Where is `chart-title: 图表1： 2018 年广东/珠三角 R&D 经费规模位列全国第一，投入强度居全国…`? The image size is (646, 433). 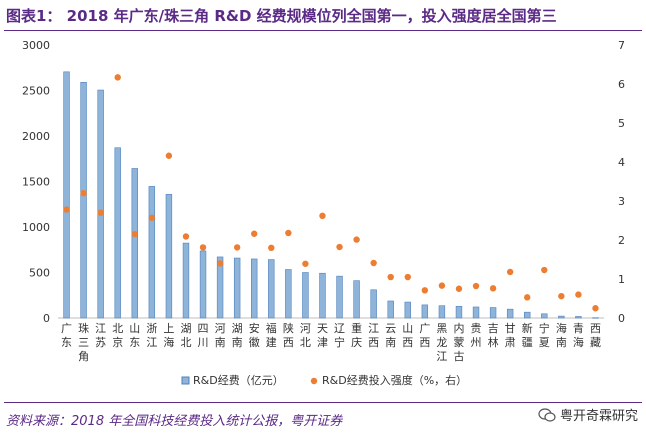 chart-title: 图表1： 2018 年广东/珠三角 R&D 经费规模位列全国第一，投入强度居全国… is located at coordinates (281, 16).